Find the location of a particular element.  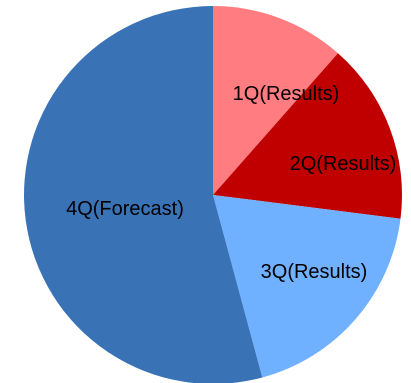

slice-label-2q-results: 2Q(Results) is located at coordinates (343, 164).